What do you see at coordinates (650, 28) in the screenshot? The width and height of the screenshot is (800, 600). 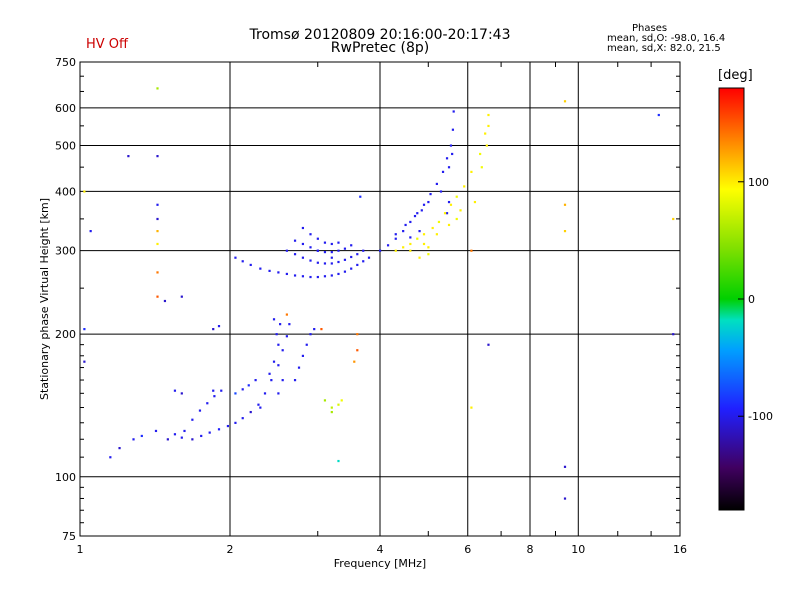 I see `phase-stats-title: Phases` at bounding box center [650, 28].